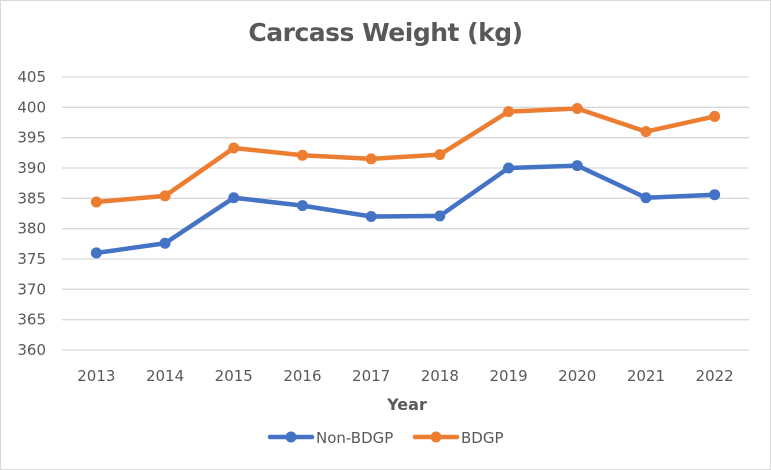 This screenshot has width=771, height=470. What do you see at coordinates (31, 107) in the screenshot?
I see `y-tick-label: 400` at bounding box center [31, 107].